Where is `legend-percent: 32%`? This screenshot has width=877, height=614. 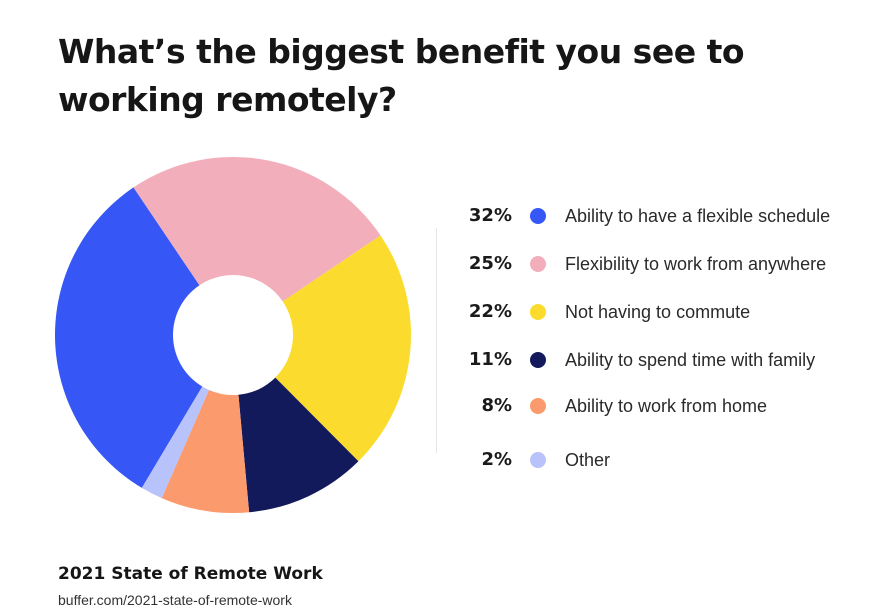
legend-percent: 32% is located at coordinates (490, 215).